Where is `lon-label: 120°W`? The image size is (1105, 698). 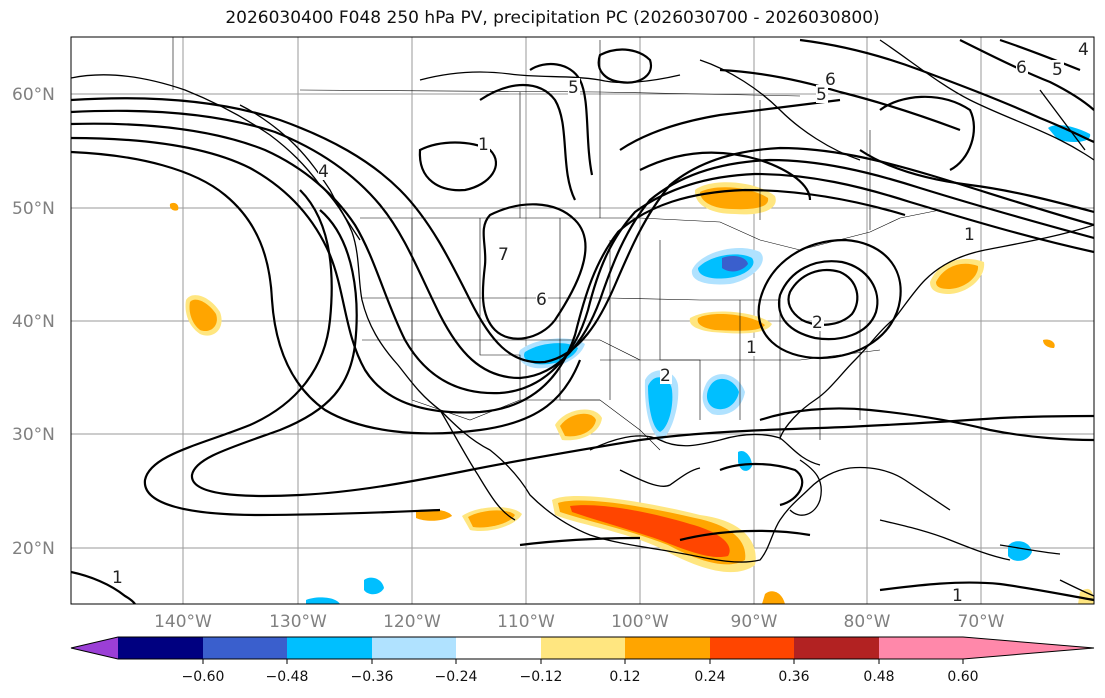 lon-label: 120°W is located at coordinates (412, 622).